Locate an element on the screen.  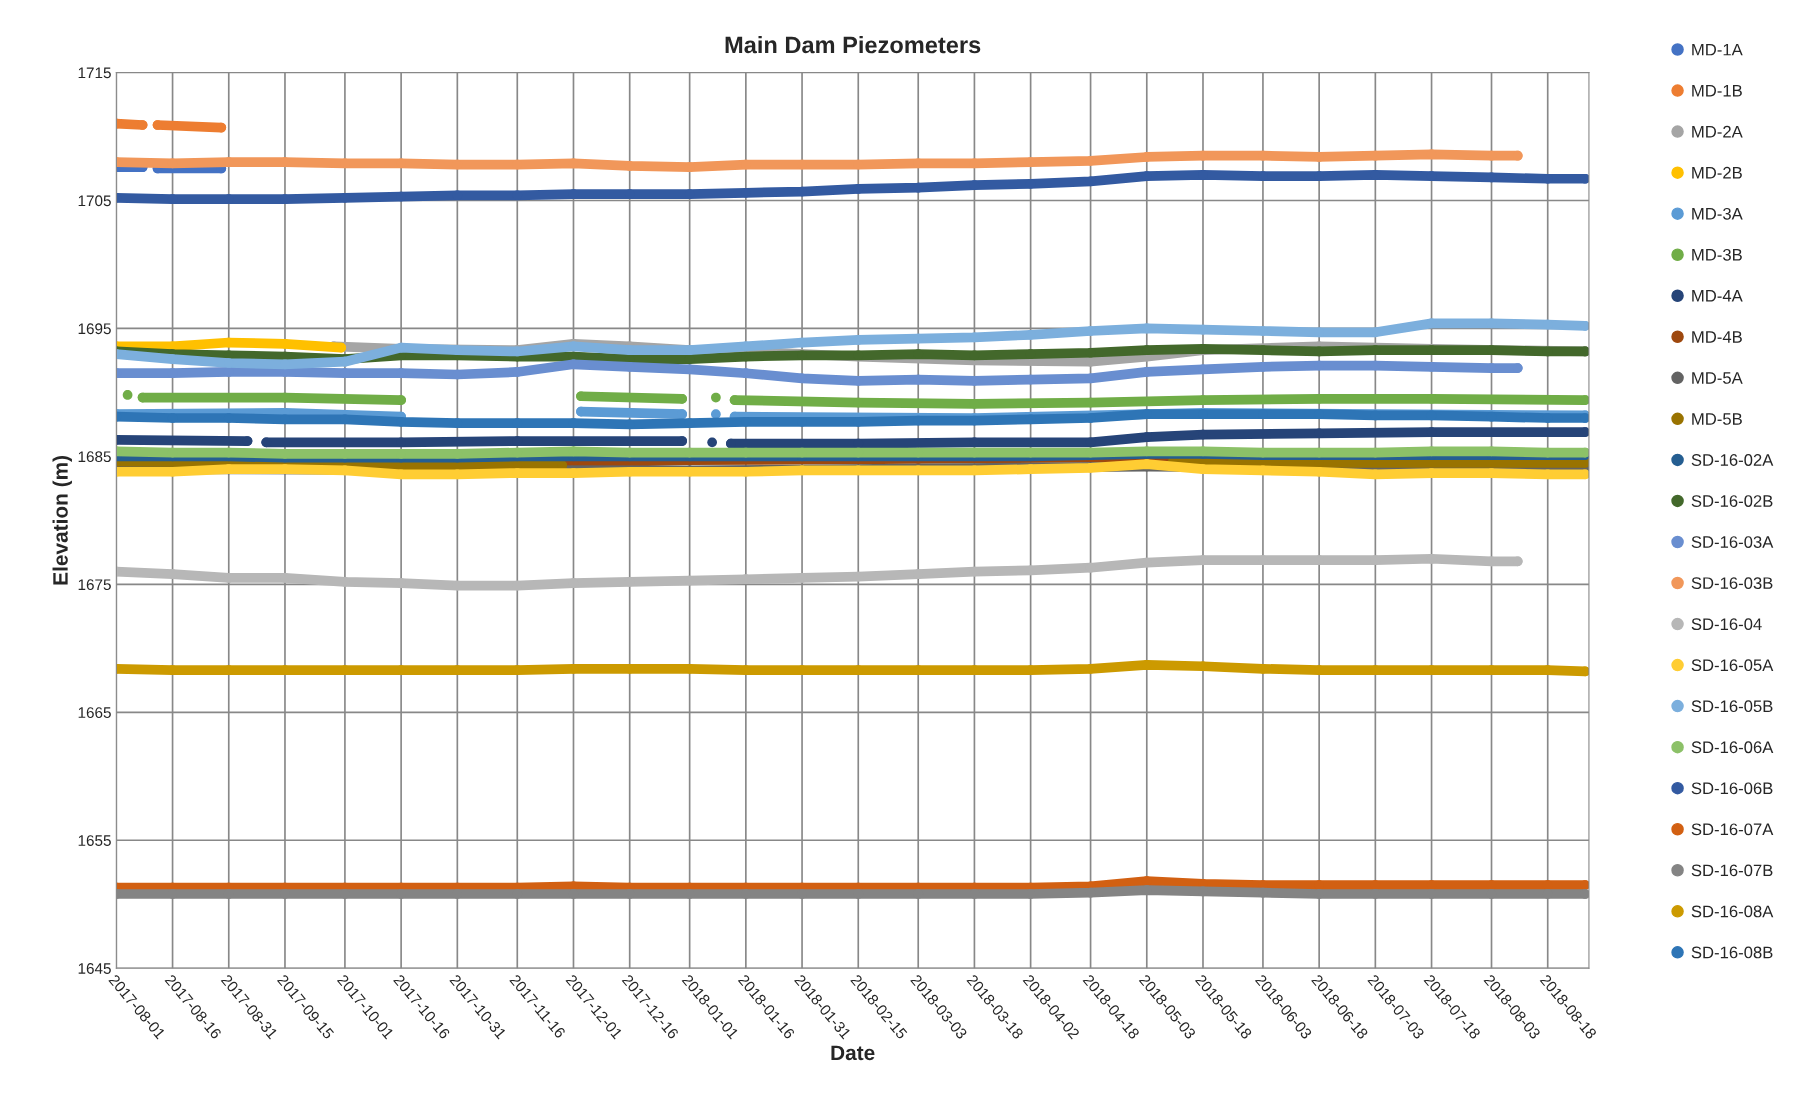
y-tick-label: 1715 is located at coordinates (94, 73).